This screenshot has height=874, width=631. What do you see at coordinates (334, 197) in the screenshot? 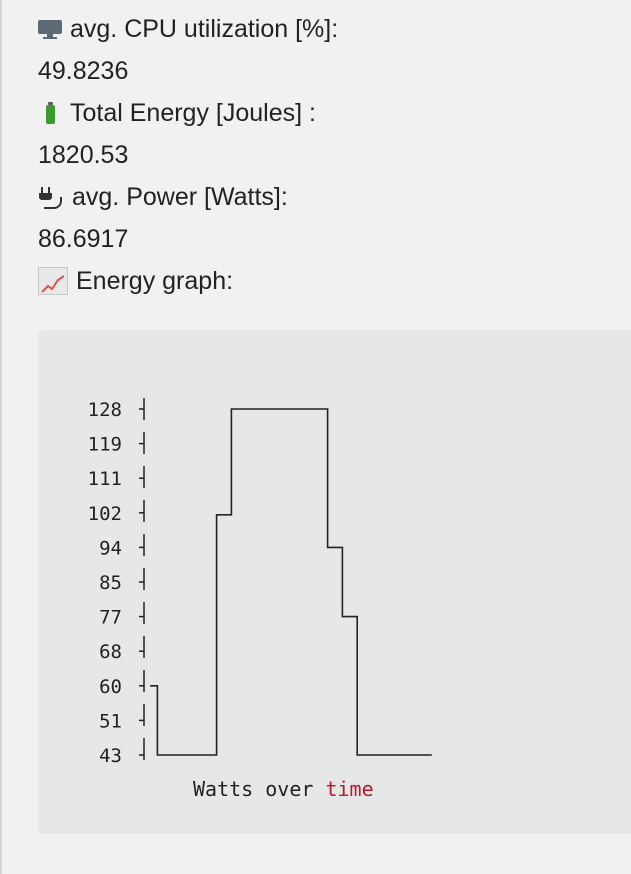
I see `power-label-row: avg. Power [Watts]:` at bounding box center [334, 197].